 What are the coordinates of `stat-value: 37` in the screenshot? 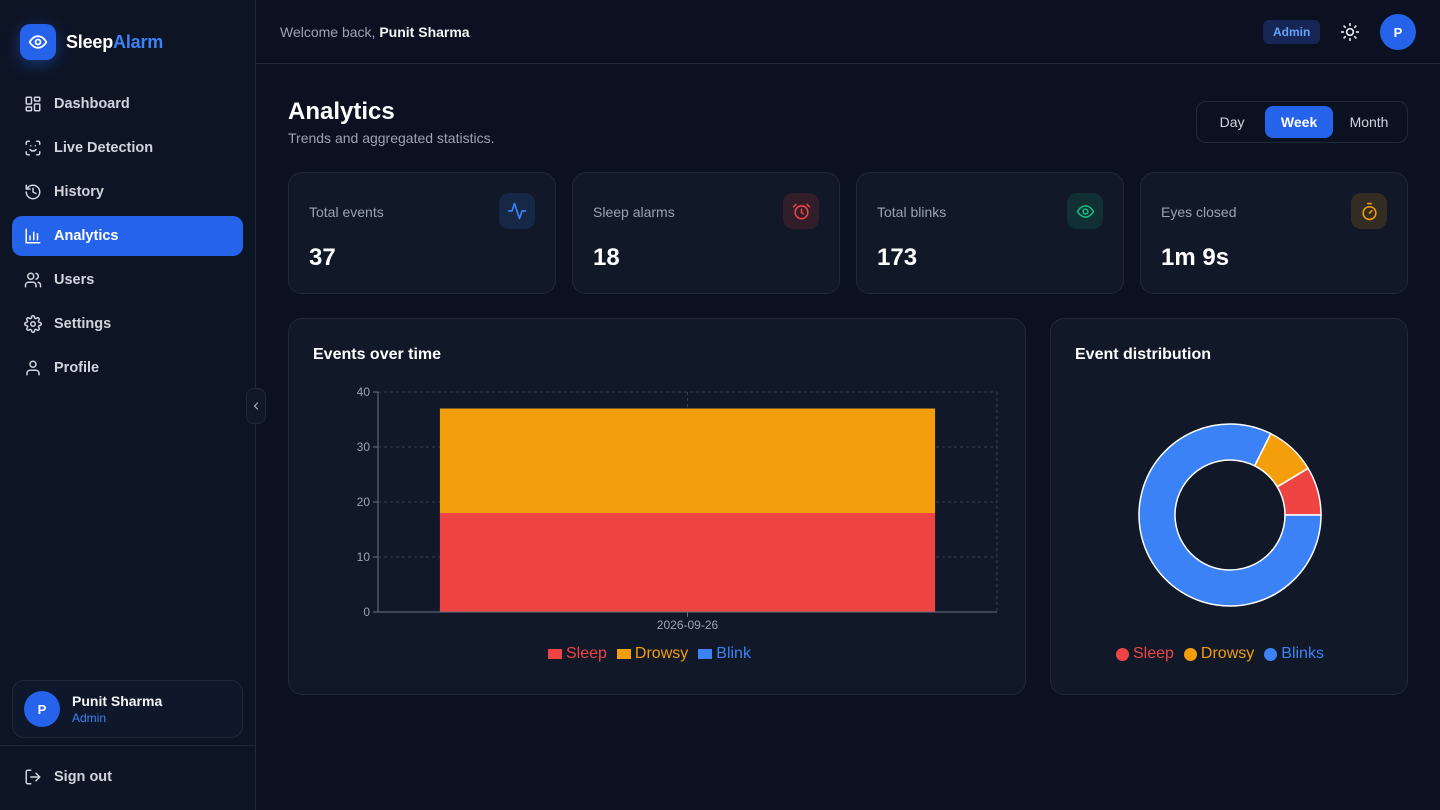 It's located at (322, 257).